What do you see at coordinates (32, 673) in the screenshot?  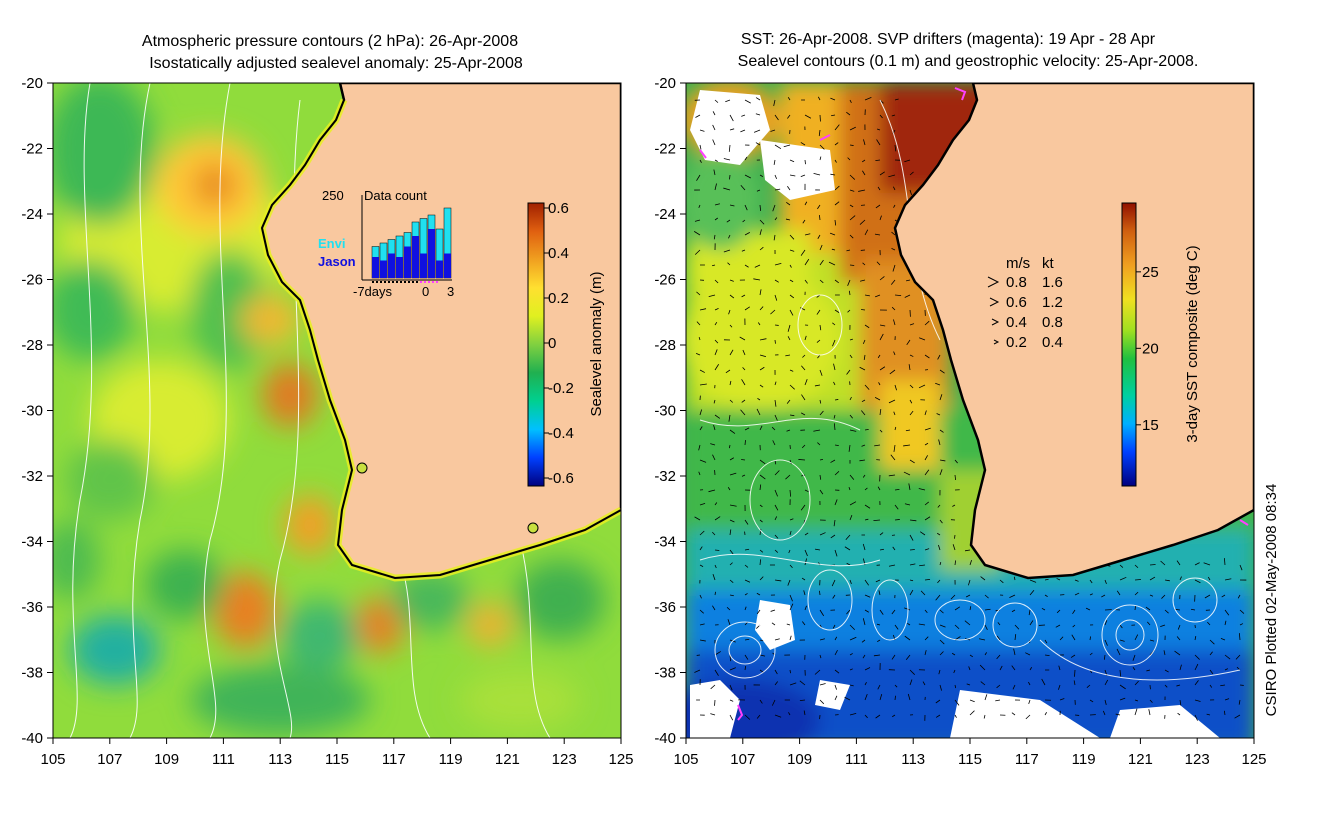 I see `left-lat-label: -38` at bounding box center [32, 673].